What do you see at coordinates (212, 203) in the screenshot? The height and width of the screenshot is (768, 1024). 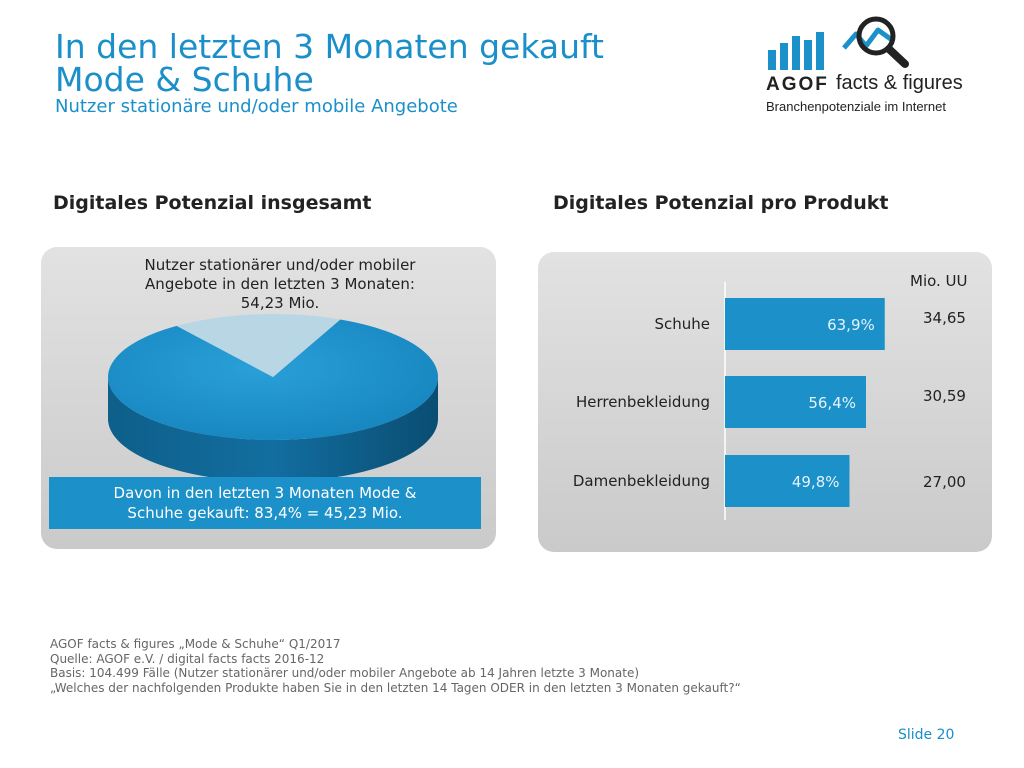 I see `left-section-heading: Digitales Potenzial insgesamt` at bounding box center [212, 203].